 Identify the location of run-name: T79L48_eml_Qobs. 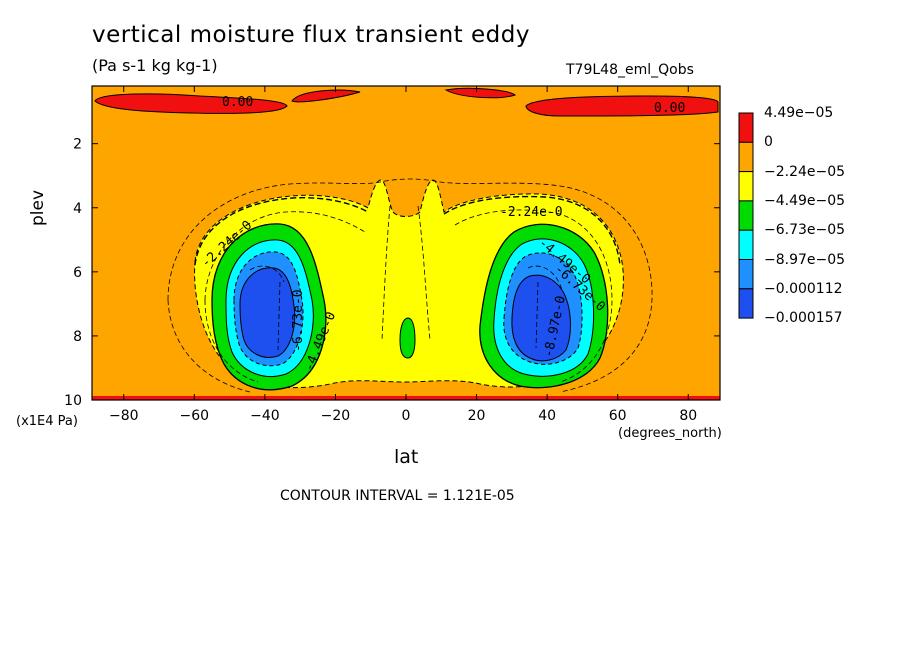
(630, 70).